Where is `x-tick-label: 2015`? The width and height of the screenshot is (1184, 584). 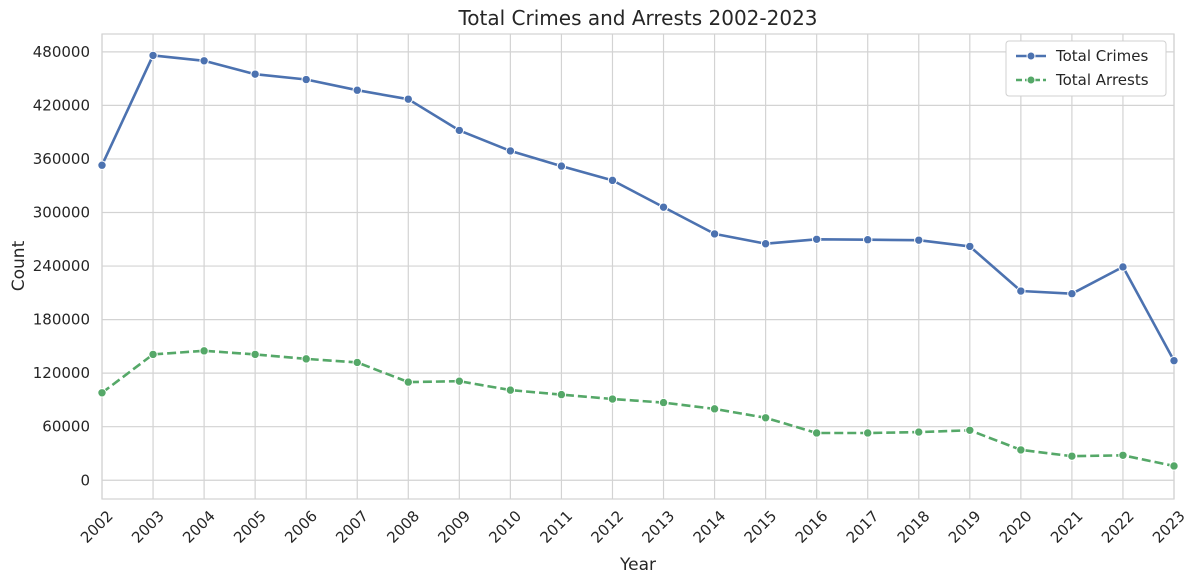
x-tick-label: 2015 is located at coordinates (761, 527).